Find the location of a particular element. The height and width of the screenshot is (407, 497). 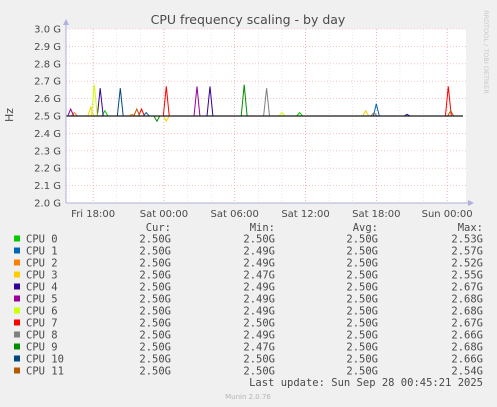

series-lines is located at coordinates (264, 103).